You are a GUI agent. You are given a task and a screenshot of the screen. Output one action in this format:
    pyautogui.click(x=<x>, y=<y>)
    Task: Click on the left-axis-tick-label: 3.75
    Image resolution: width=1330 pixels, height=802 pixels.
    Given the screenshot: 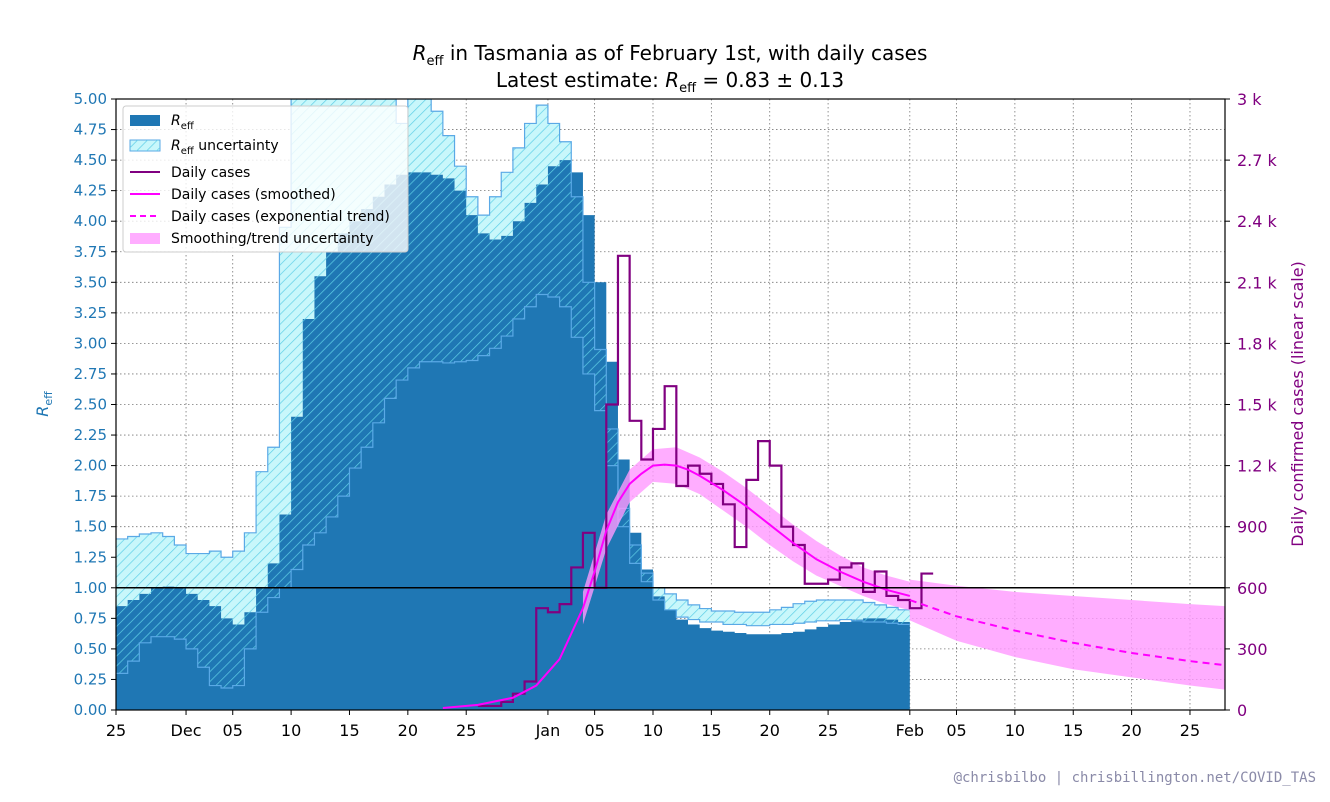 What is the action you would take?
    pyautogui.click(x=90, y=252)
    